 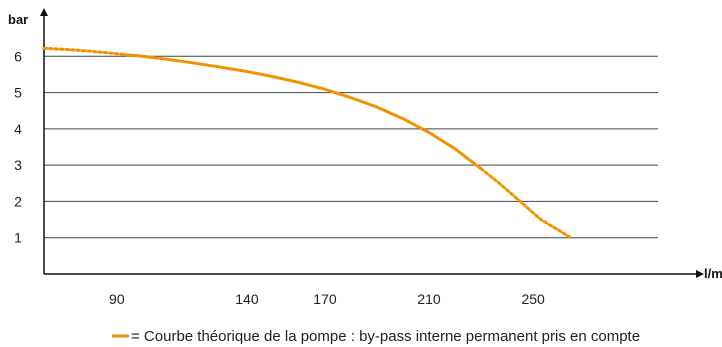 What do you see at coordinates (533, 299) in the screenshot?
I see `x-tick-label-250: 250` at bounding box center [533, 299].